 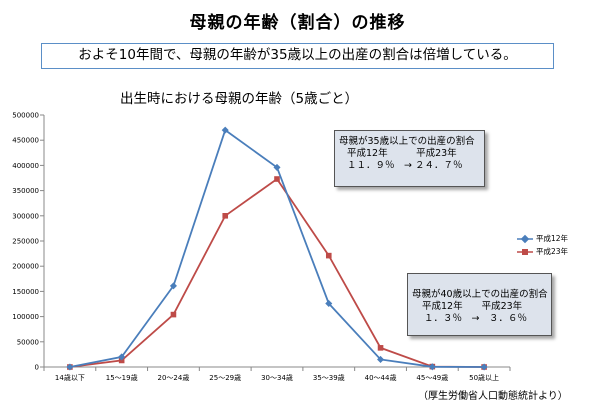 I want to click on x-tick-label: 35～39歳, so click(x=329, y=377).